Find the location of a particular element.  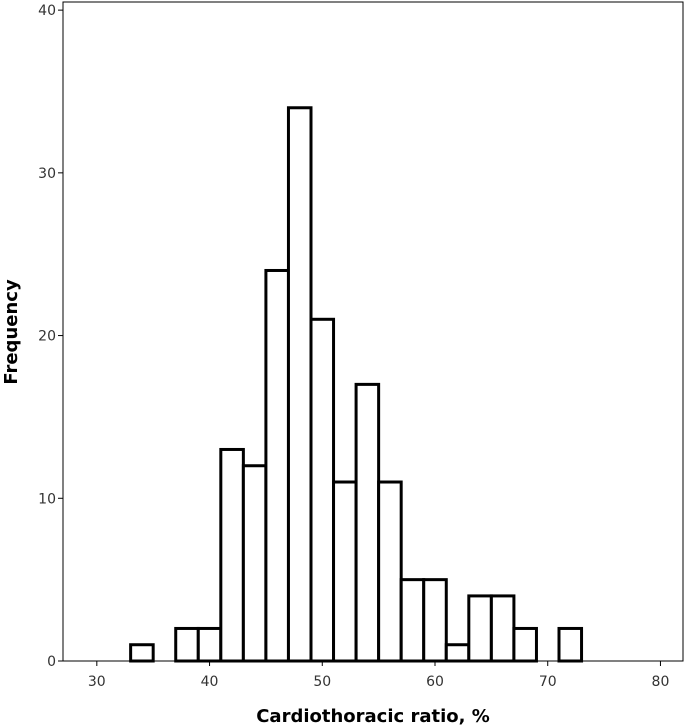

y-axis-ticks: 0 10 20 30 40 is located at coordinates (50, 336).